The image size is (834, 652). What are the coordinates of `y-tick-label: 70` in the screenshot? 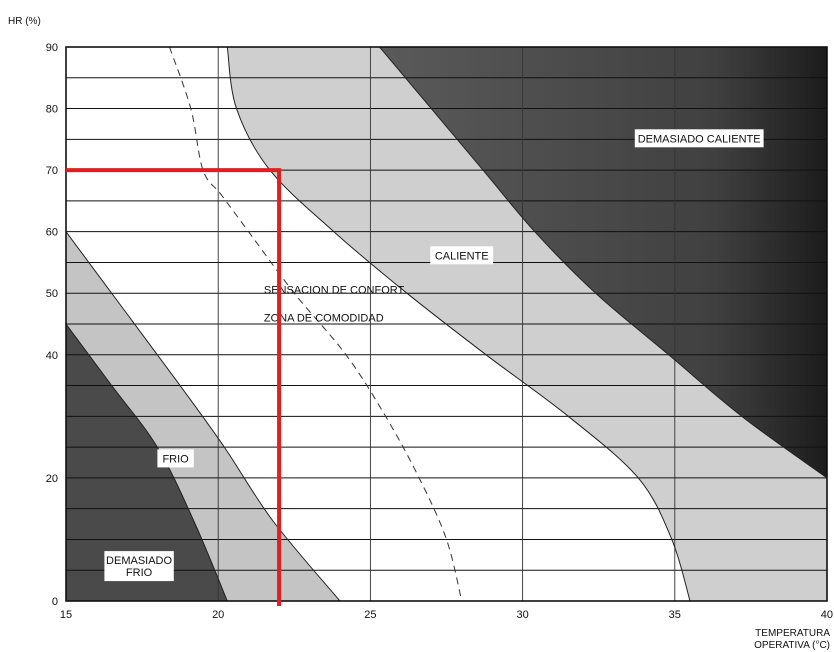 It's located at (52, 171).